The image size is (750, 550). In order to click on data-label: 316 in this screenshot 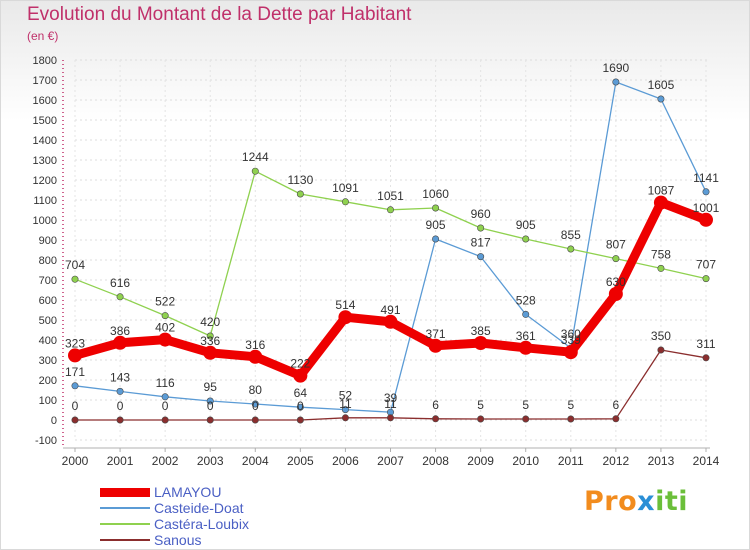, I will do `click(255, 345)`.